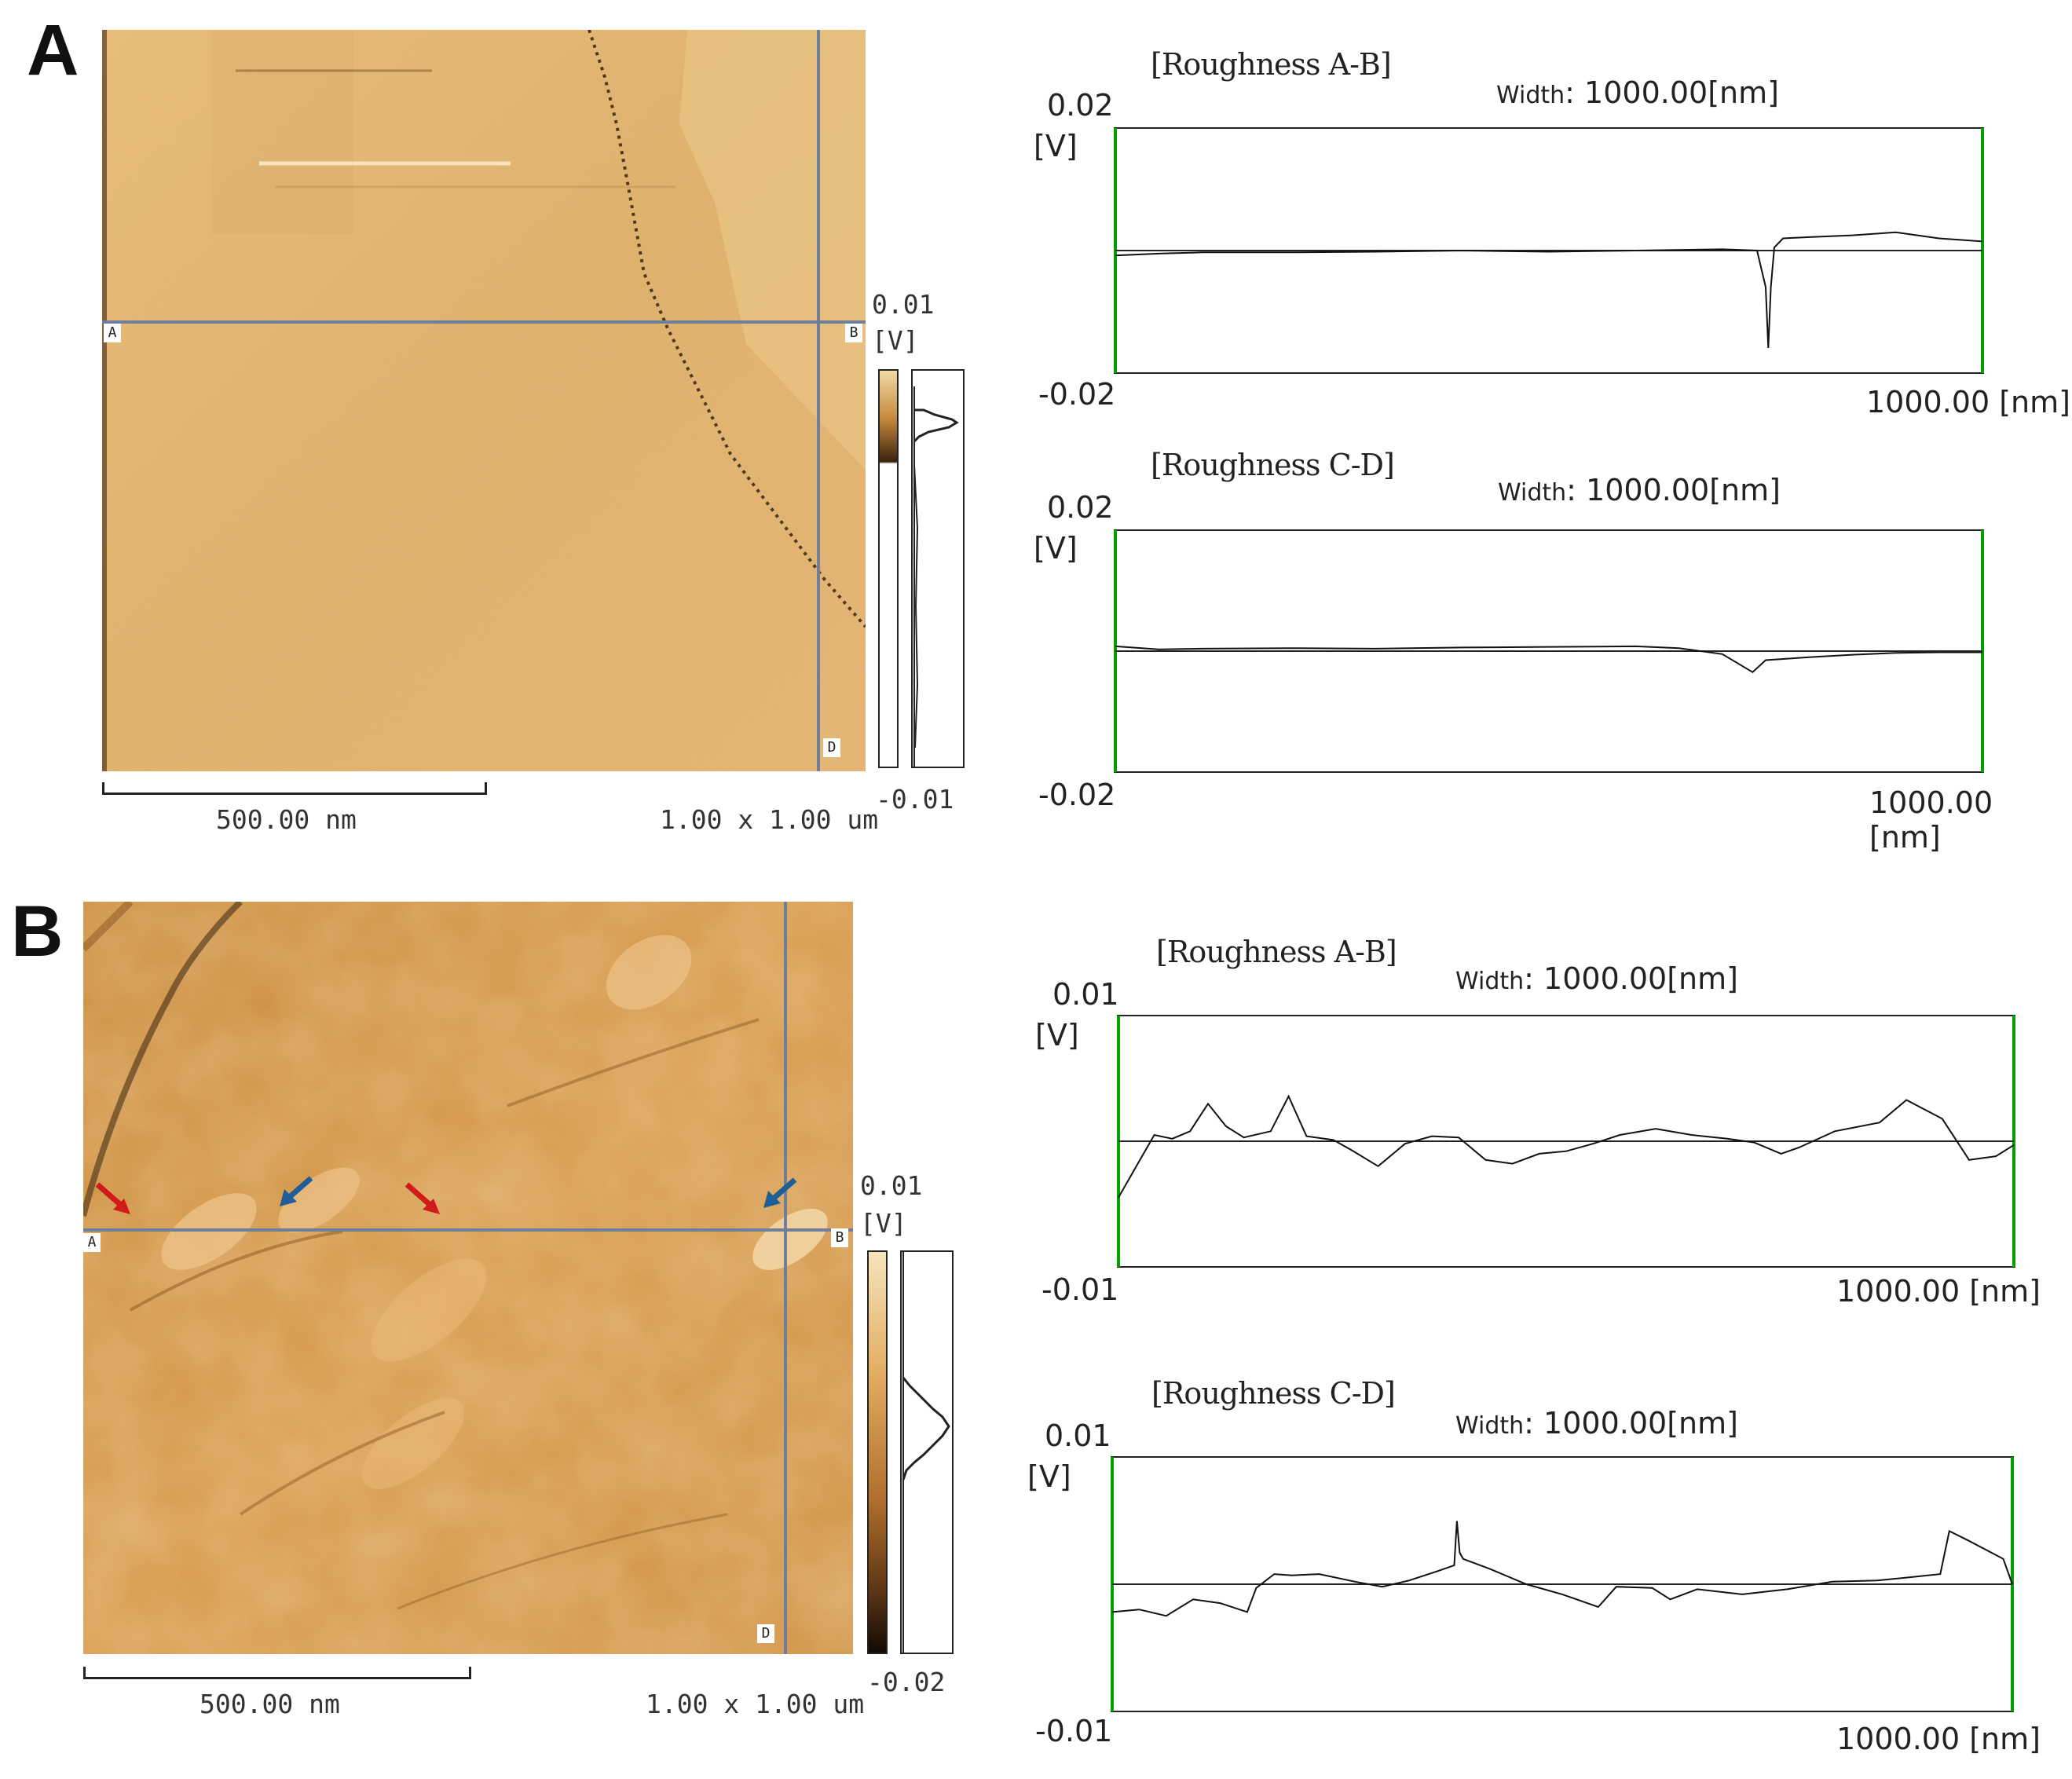  Describe the element at coordinates (37, 932) in the screenshot. I see `panel-label-b: B` at that location.